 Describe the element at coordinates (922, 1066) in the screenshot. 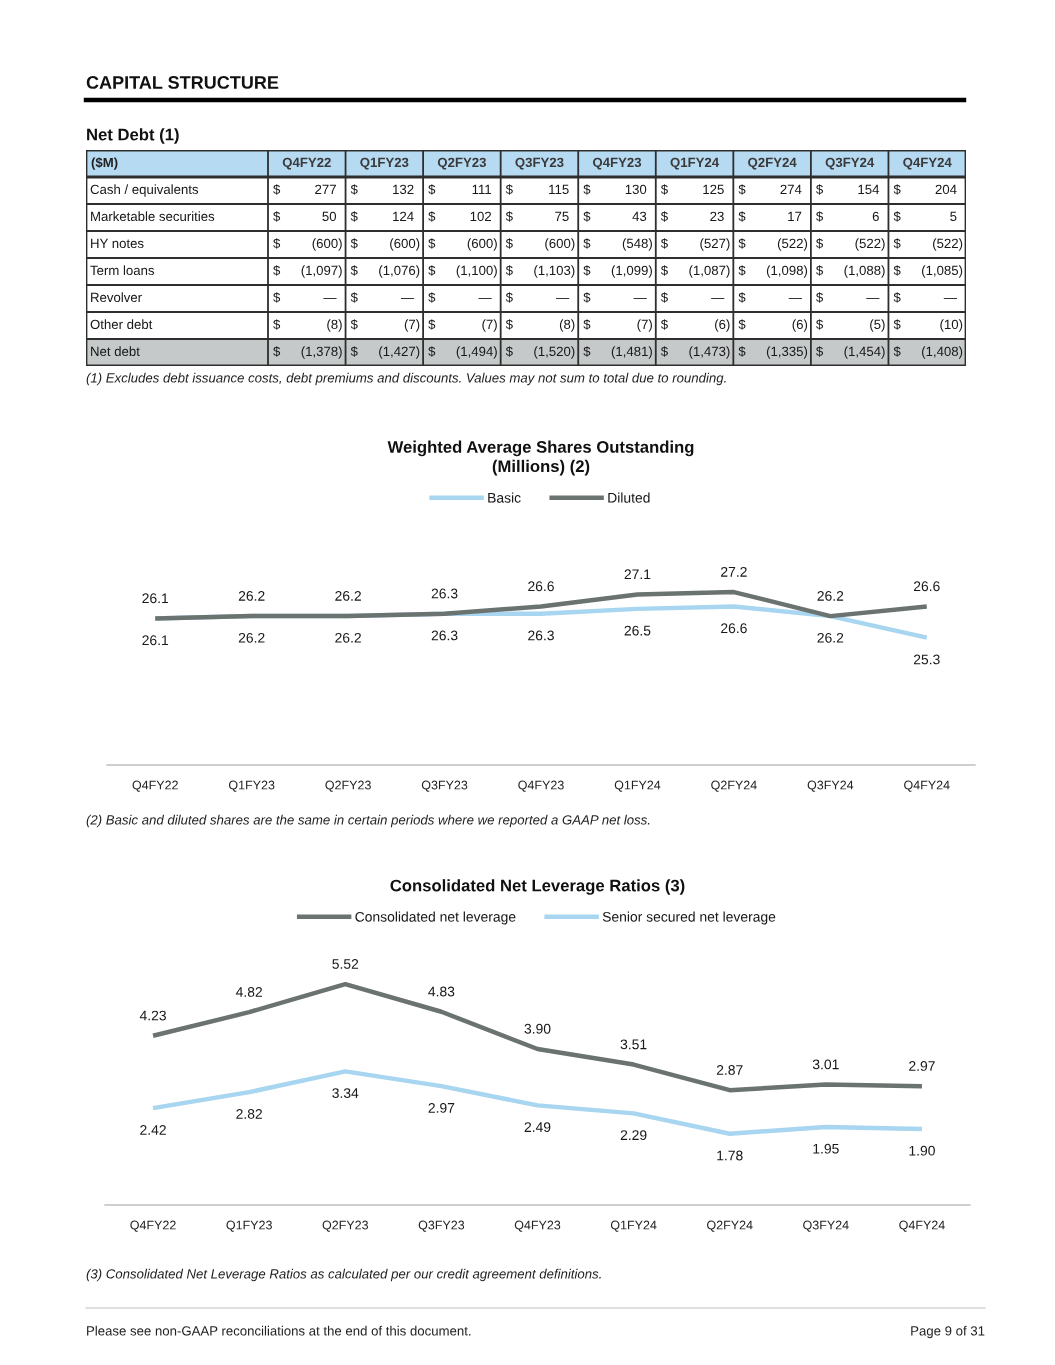

I see `data-label: 2.97` at that location.